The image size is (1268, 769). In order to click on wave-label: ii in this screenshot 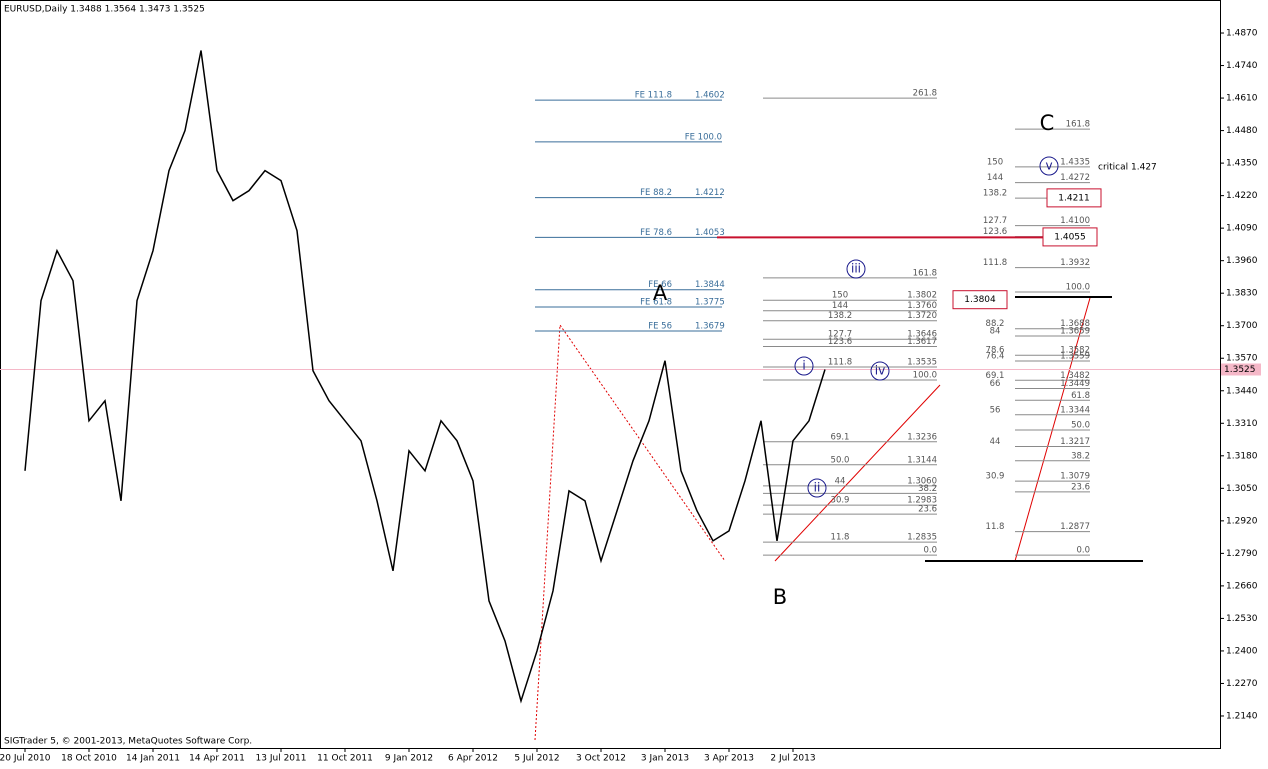, I will do `click(817, 488)`.